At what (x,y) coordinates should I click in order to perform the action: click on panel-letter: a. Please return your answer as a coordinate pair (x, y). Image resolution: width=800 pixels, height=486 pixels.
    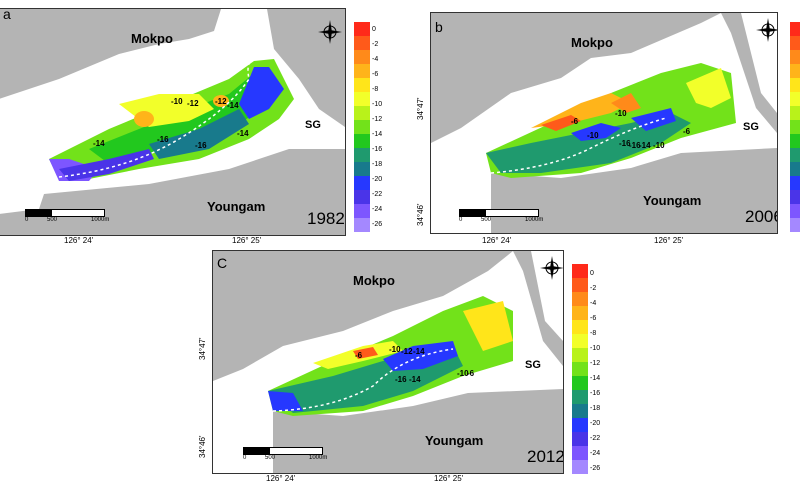
    Looking at the image, I should click on (7, 15).